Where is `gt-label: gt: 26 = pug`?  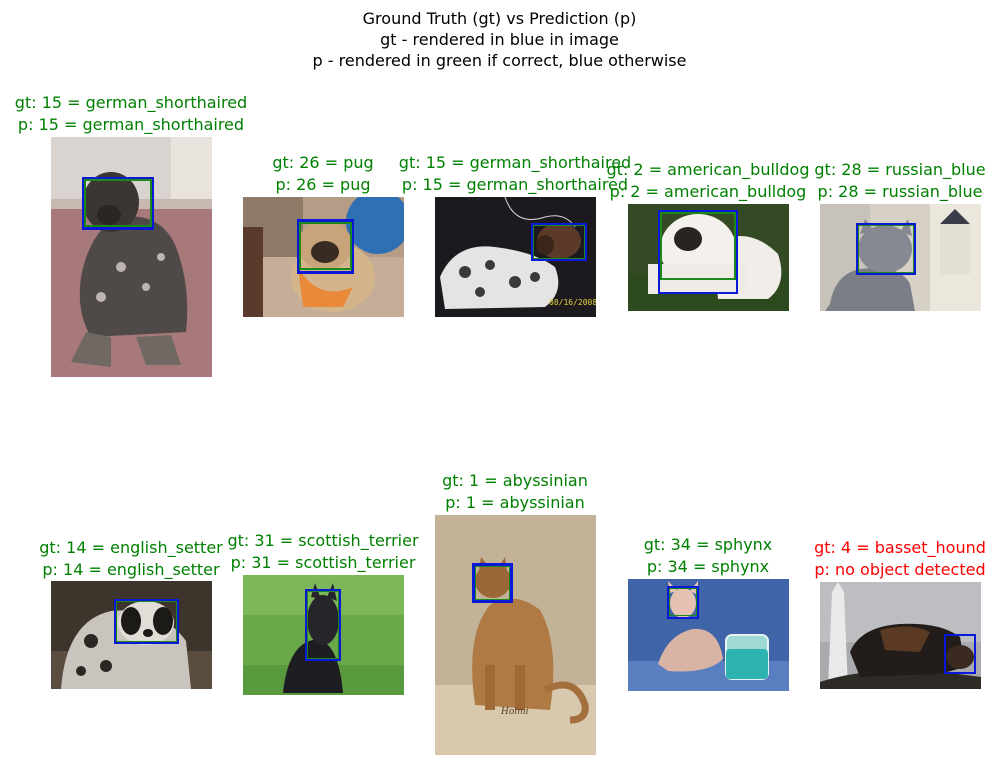
gt-label: gt: 26 = pug is located at coordinates (323, 162).